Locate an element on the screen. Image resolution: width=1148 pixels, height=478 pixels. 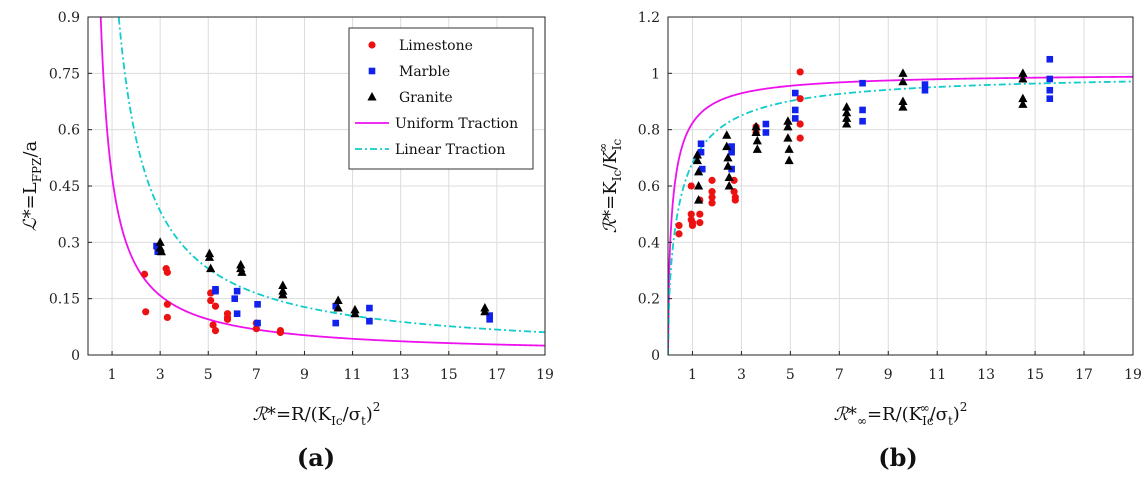
y-tick-label: 0.8 is located at coordinates (649, 131).